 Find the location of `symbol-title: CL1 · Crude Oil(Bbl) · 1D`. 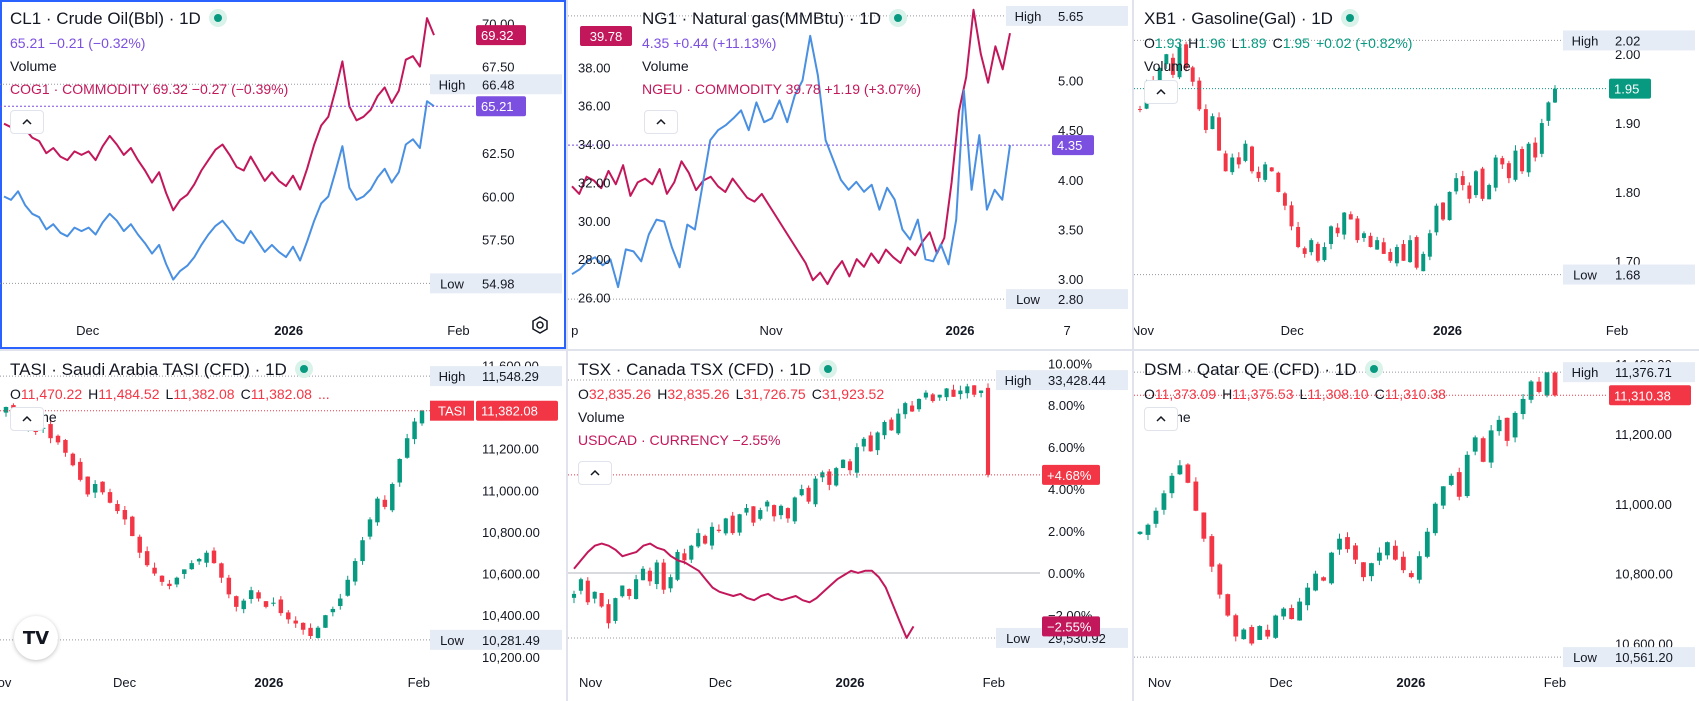

symbol-title: CL1 · Crude Oil(Bbl) · 1D is located at coordinates (188, 19).